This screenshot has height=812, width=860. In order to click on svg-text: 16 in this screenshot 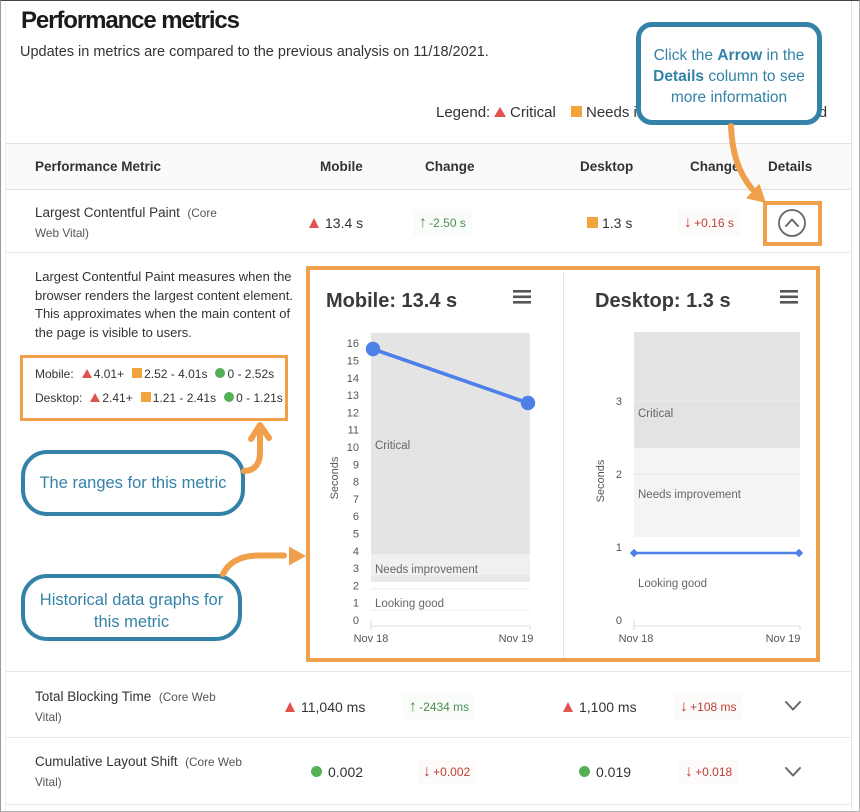, I will do `click(353, 344)`.